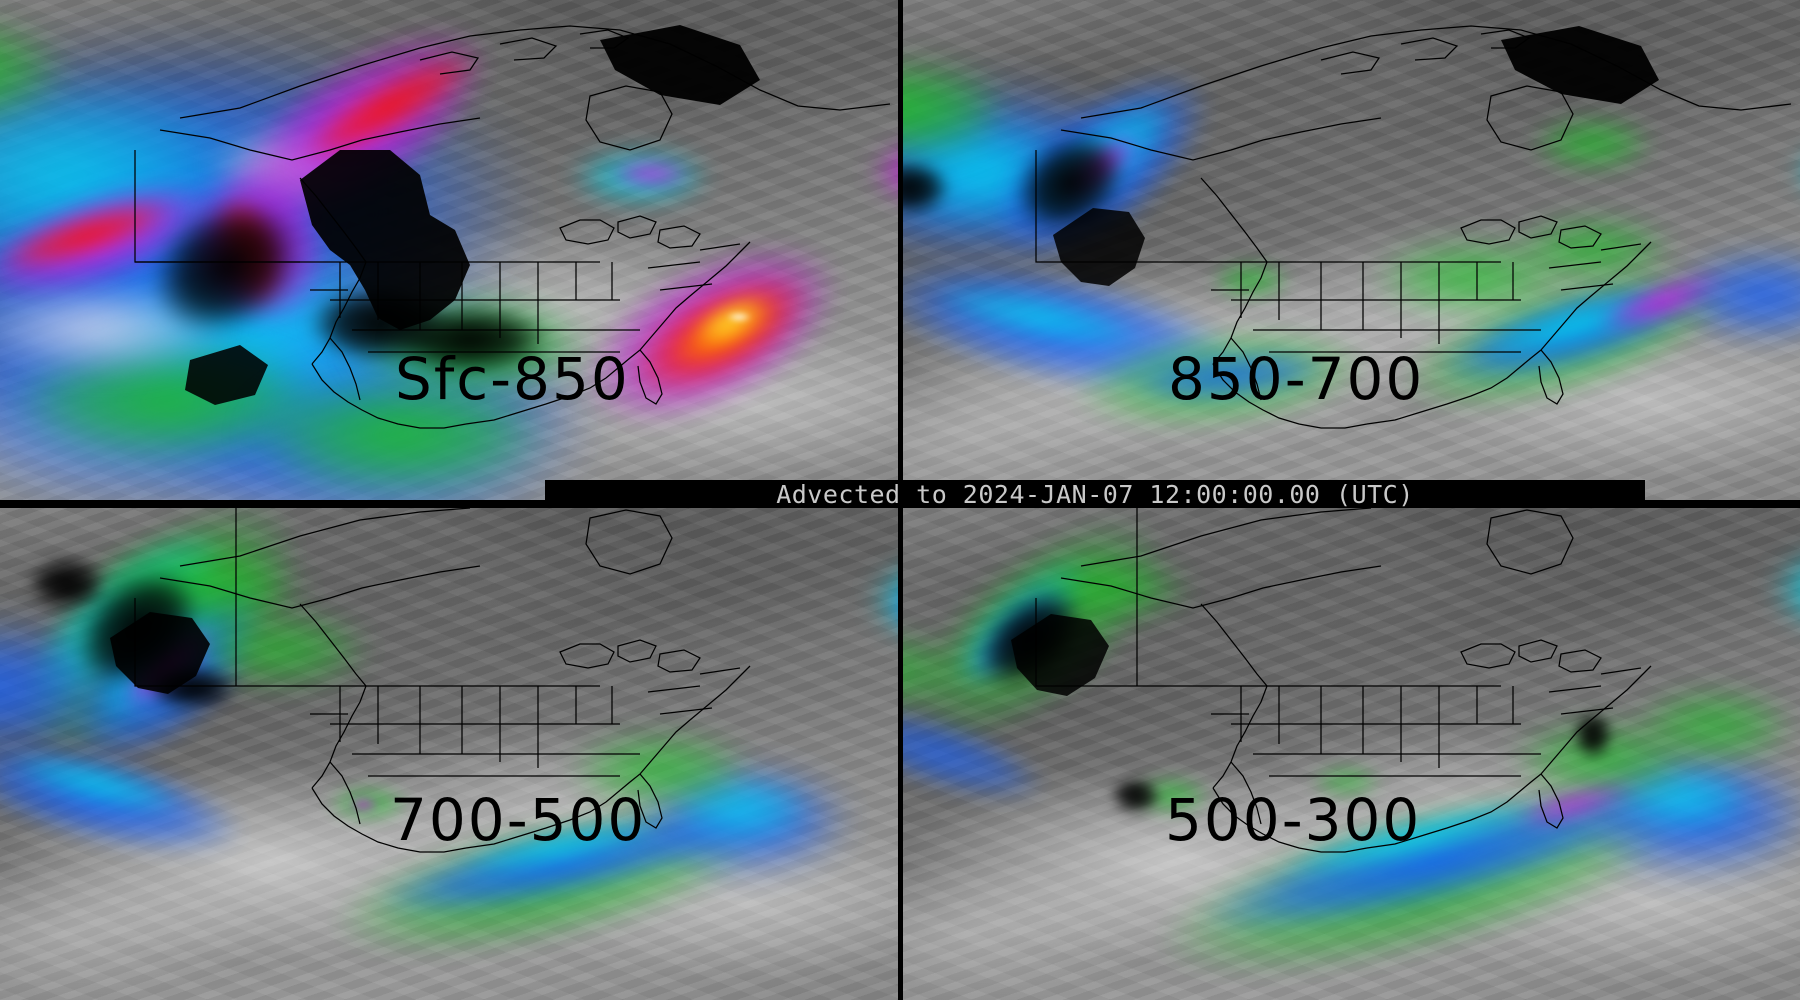 Image resolution: width=1800 pixels, height=1000 pixels. What do you see at coordinates (512, 379) in the screenshot?
I see `panel-label-sfc-850: Sfc-850` at bounding box center [512, 379].